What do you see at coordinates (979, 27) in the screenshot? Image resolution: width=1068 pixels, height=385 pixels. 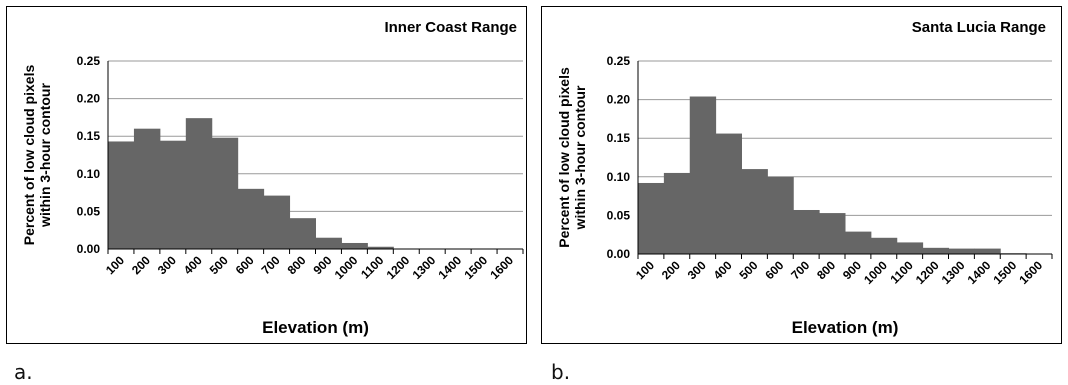 I see `chart-title: Santa Lucia Range` at bounding box center [979, 27].